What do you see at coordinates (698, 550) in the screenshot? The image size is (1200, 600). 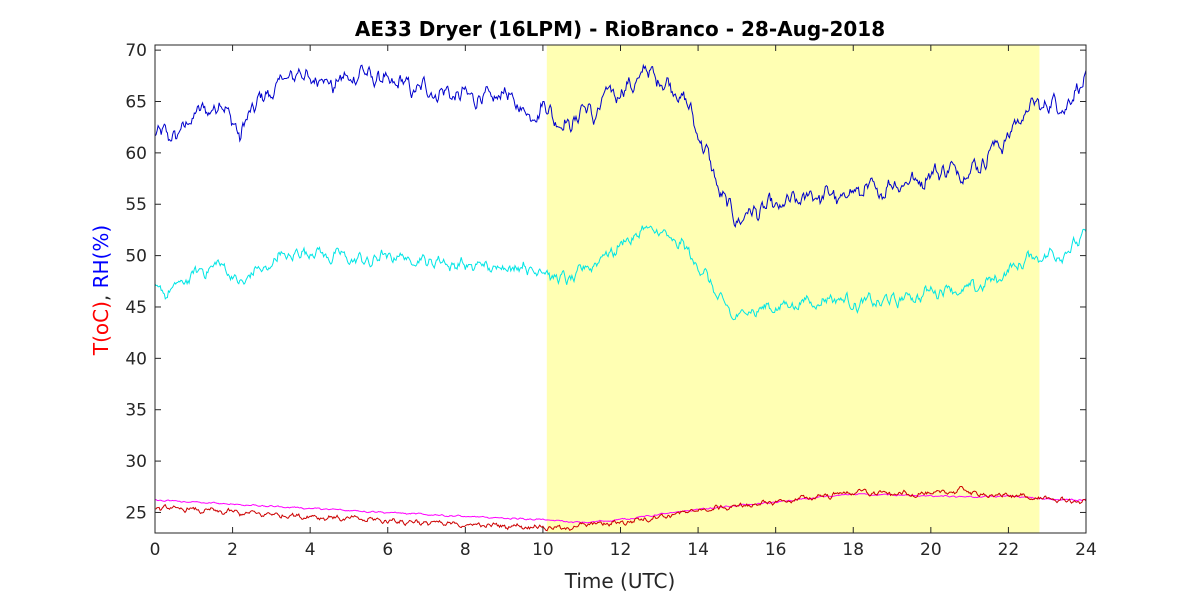 I see `x-tick-label: 14` at bounding box center [698, 550].